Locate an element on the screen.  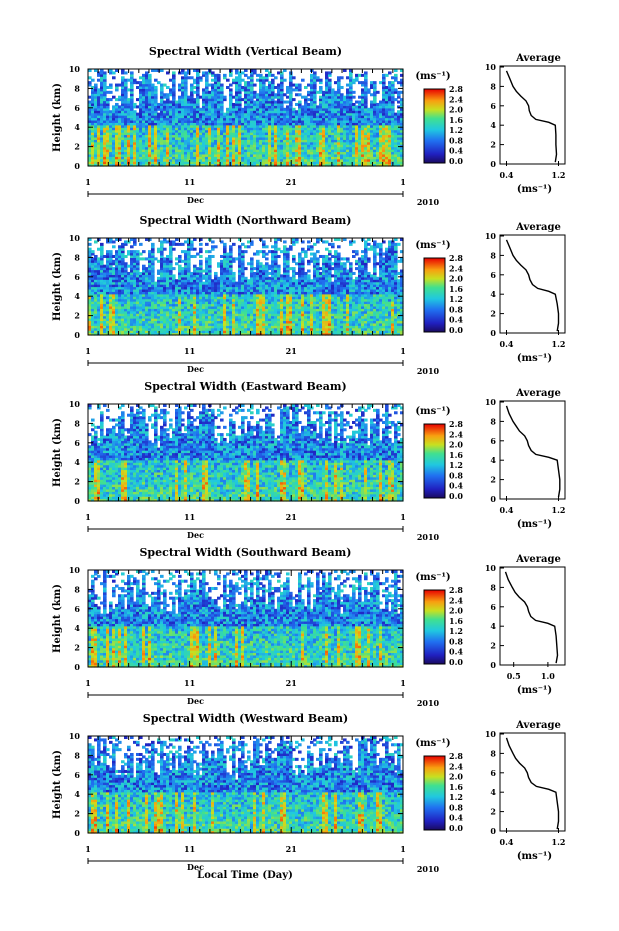
y-tick-label: 6 is located at coordinates (77, 108).